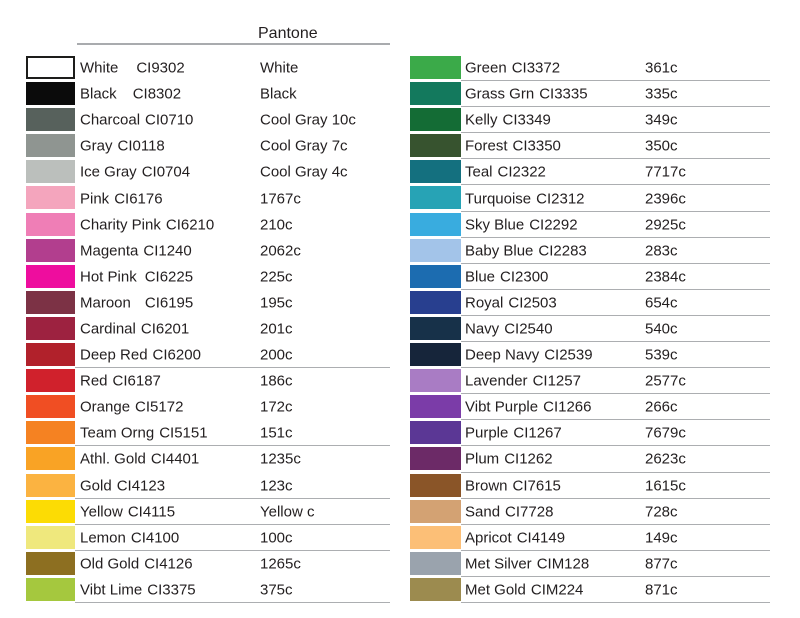 The height and width of the screenshot is (618, 800). What do you see at coordinates (175, 459) in the screenshot?
I see `ci-code: CI4401` at bounding box center [175, 459].